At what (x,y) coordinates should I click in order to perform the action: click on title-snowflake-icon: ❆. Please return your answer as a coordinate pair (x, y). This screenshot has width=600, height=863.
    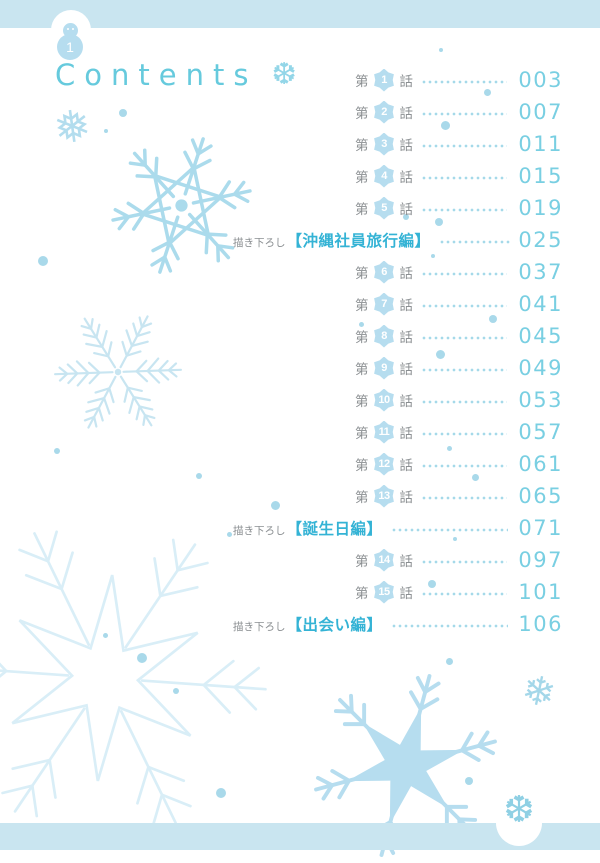
    Looking at the image, I should click on (284, 74).